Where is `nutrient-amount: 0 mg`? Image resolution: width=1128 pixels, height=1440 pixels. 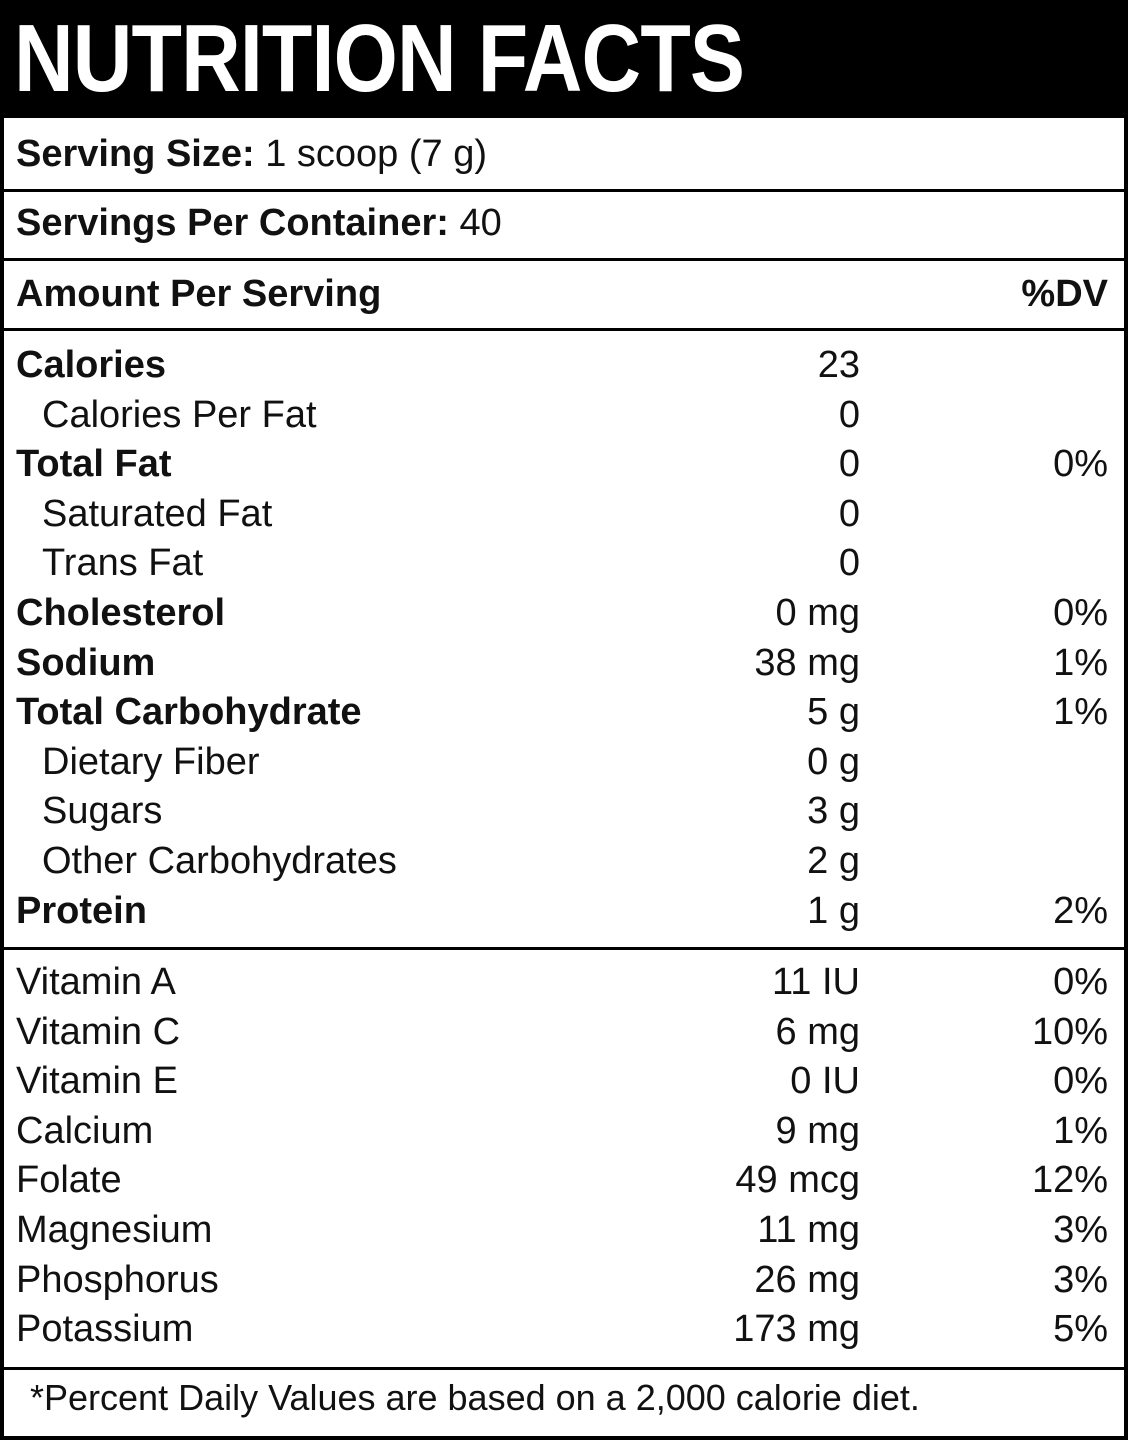
nutrient-amount: 0 mg is located at coordinates (817, 613).